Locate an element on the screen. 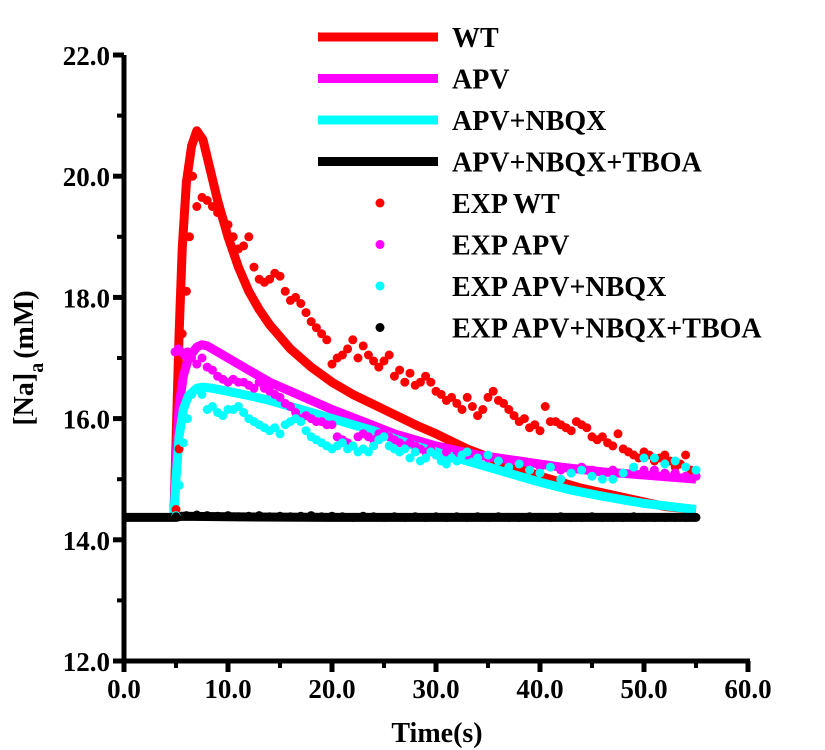  x-axis-title: Time(s) is located at coordinates (436, 733).